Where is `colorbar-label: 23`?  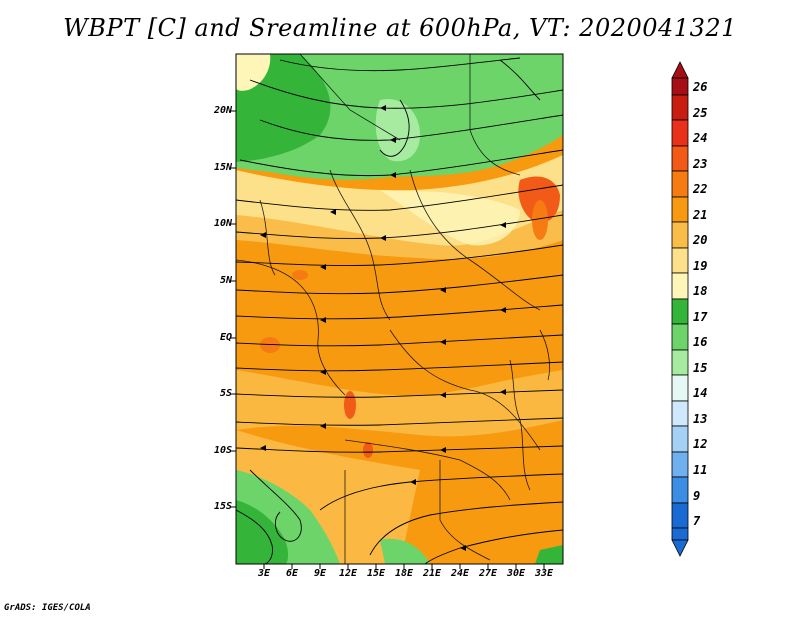 colorbar-label: 23 is located at coordinates (700, 164).